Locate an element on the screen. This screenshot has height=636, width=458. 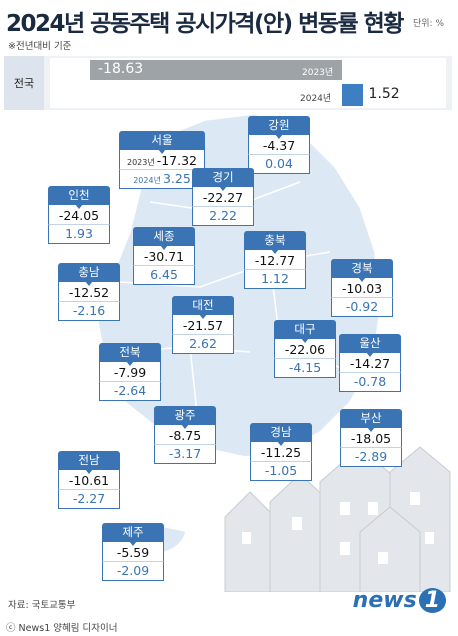
value-2024: 2.22 is located at coordinates (223, 216).